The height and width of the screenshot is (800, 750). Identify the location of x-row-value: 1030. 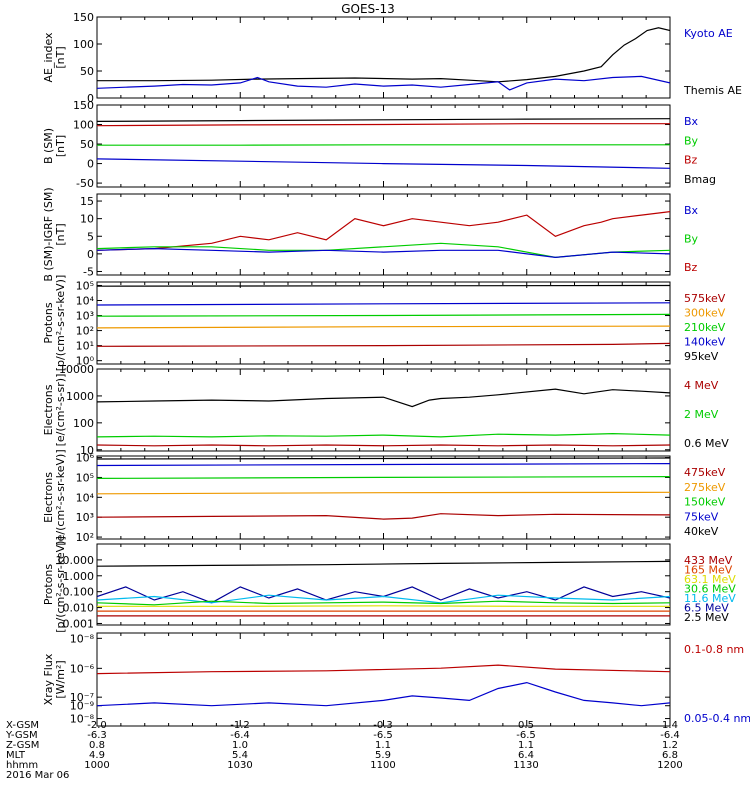
(239, 765).